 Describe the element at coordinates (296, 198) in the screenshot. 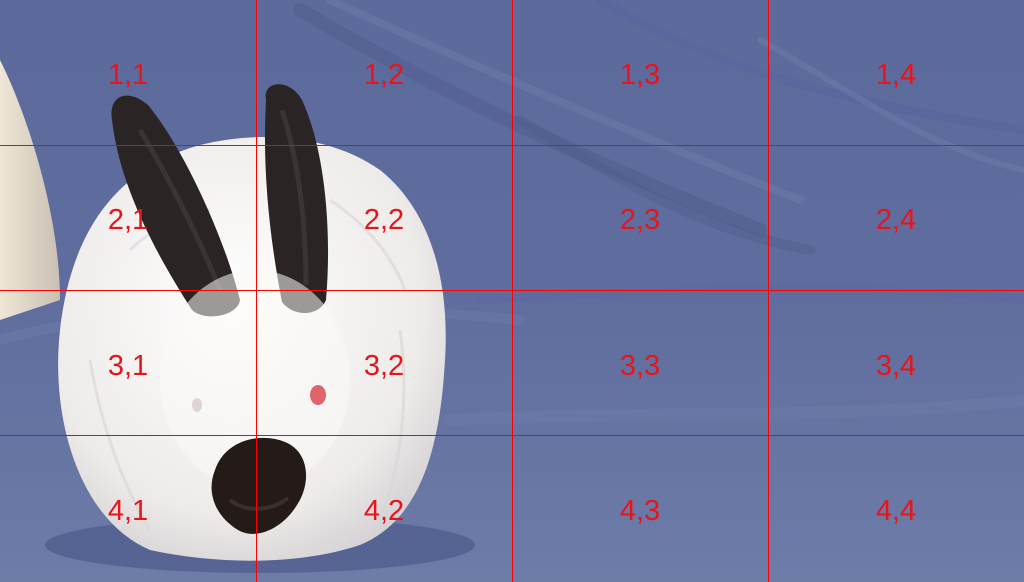

I see `rabbit-right-ear` at that location.